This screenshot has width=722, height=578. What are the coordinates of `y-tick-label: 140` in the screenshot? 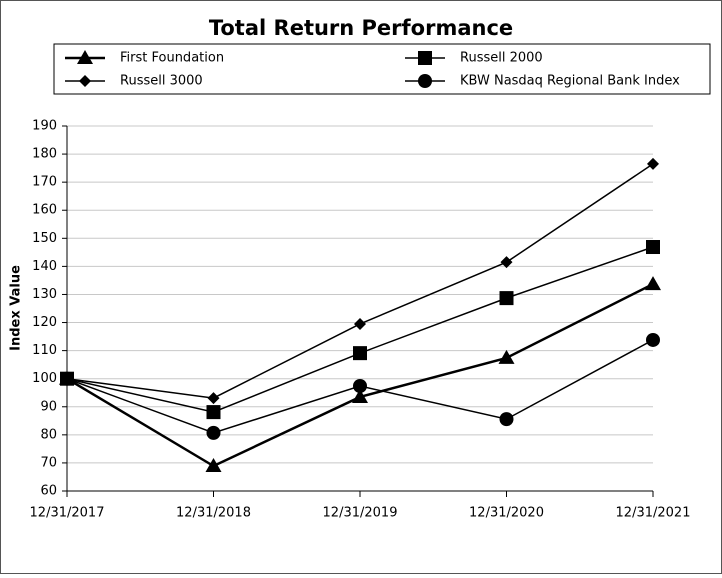 It's located at (44, 266).